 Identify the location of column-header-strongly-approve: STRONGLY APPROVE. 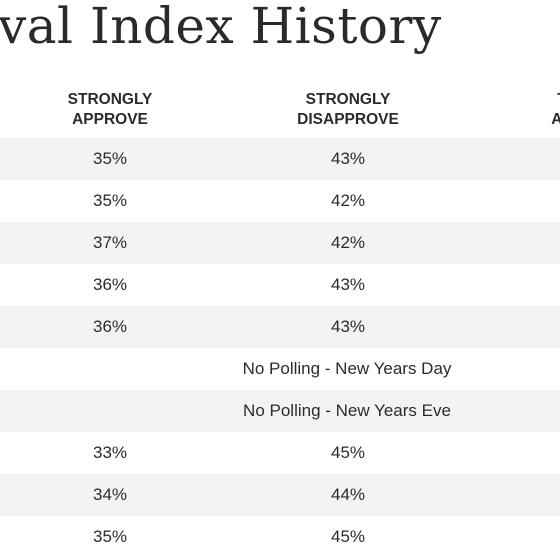
(110, 110).